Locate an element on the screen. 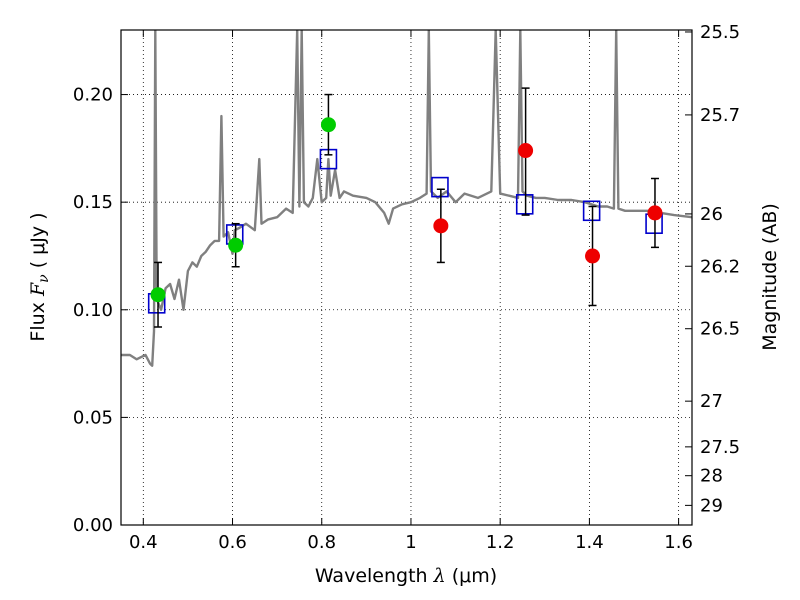  x-tick-label: 1.6 is located at coordinates (678, 542).